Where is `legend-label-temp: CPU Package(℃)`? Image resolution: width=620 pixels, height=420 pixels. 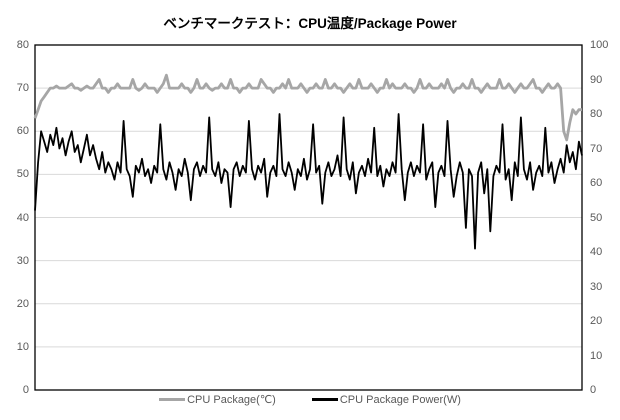 legend-label-temp: CPU Package(℃) is located at coordinates (231, 400).